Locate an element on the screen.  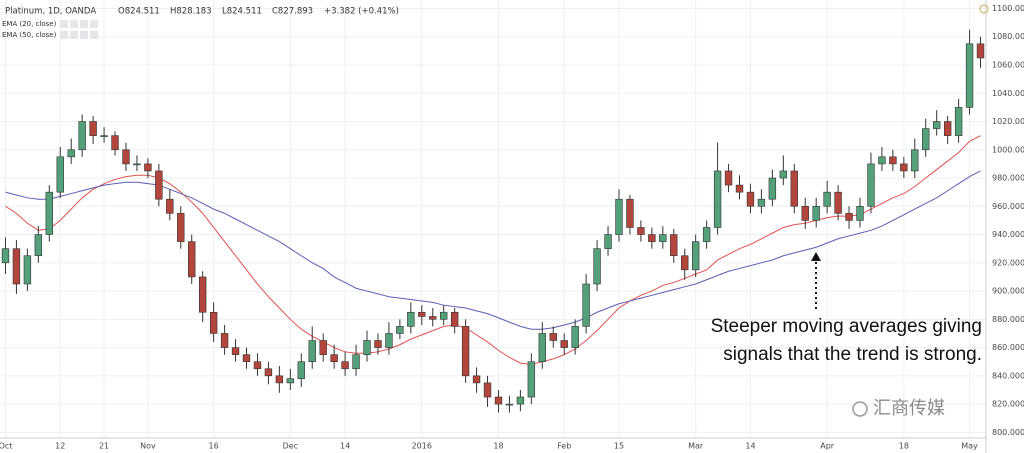
y-tick-label: 940.000 is located at coordinates (1008, 234).